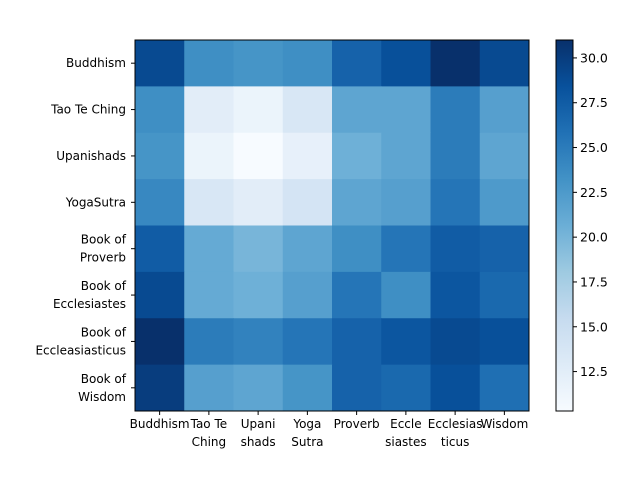 The width and height of the screenshot is (640, 480). What do you see at coordinates (357, 63) in the screenshot?
I see `heatmap-cell-r0-c4` at bounding box center [357, 63].